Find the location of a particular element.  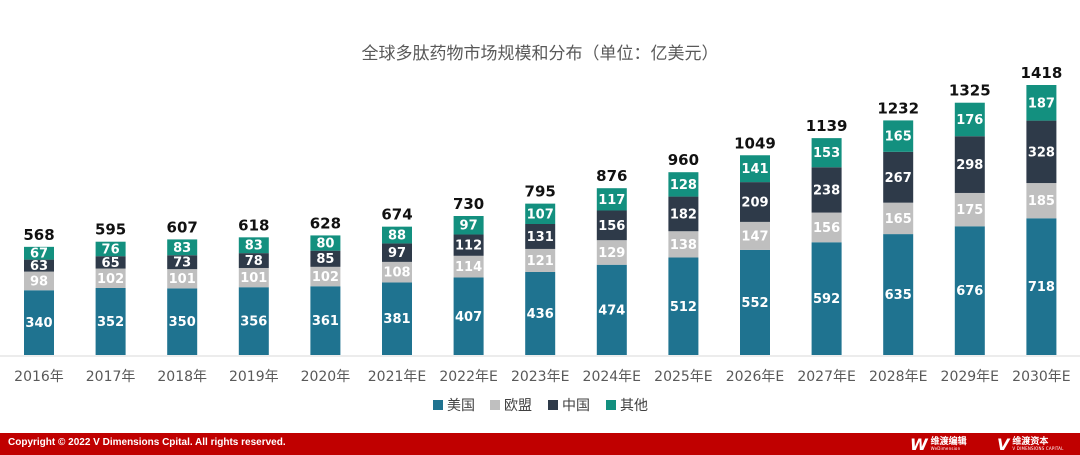

legend-label: 中国 is located at coordinates (576, 406).